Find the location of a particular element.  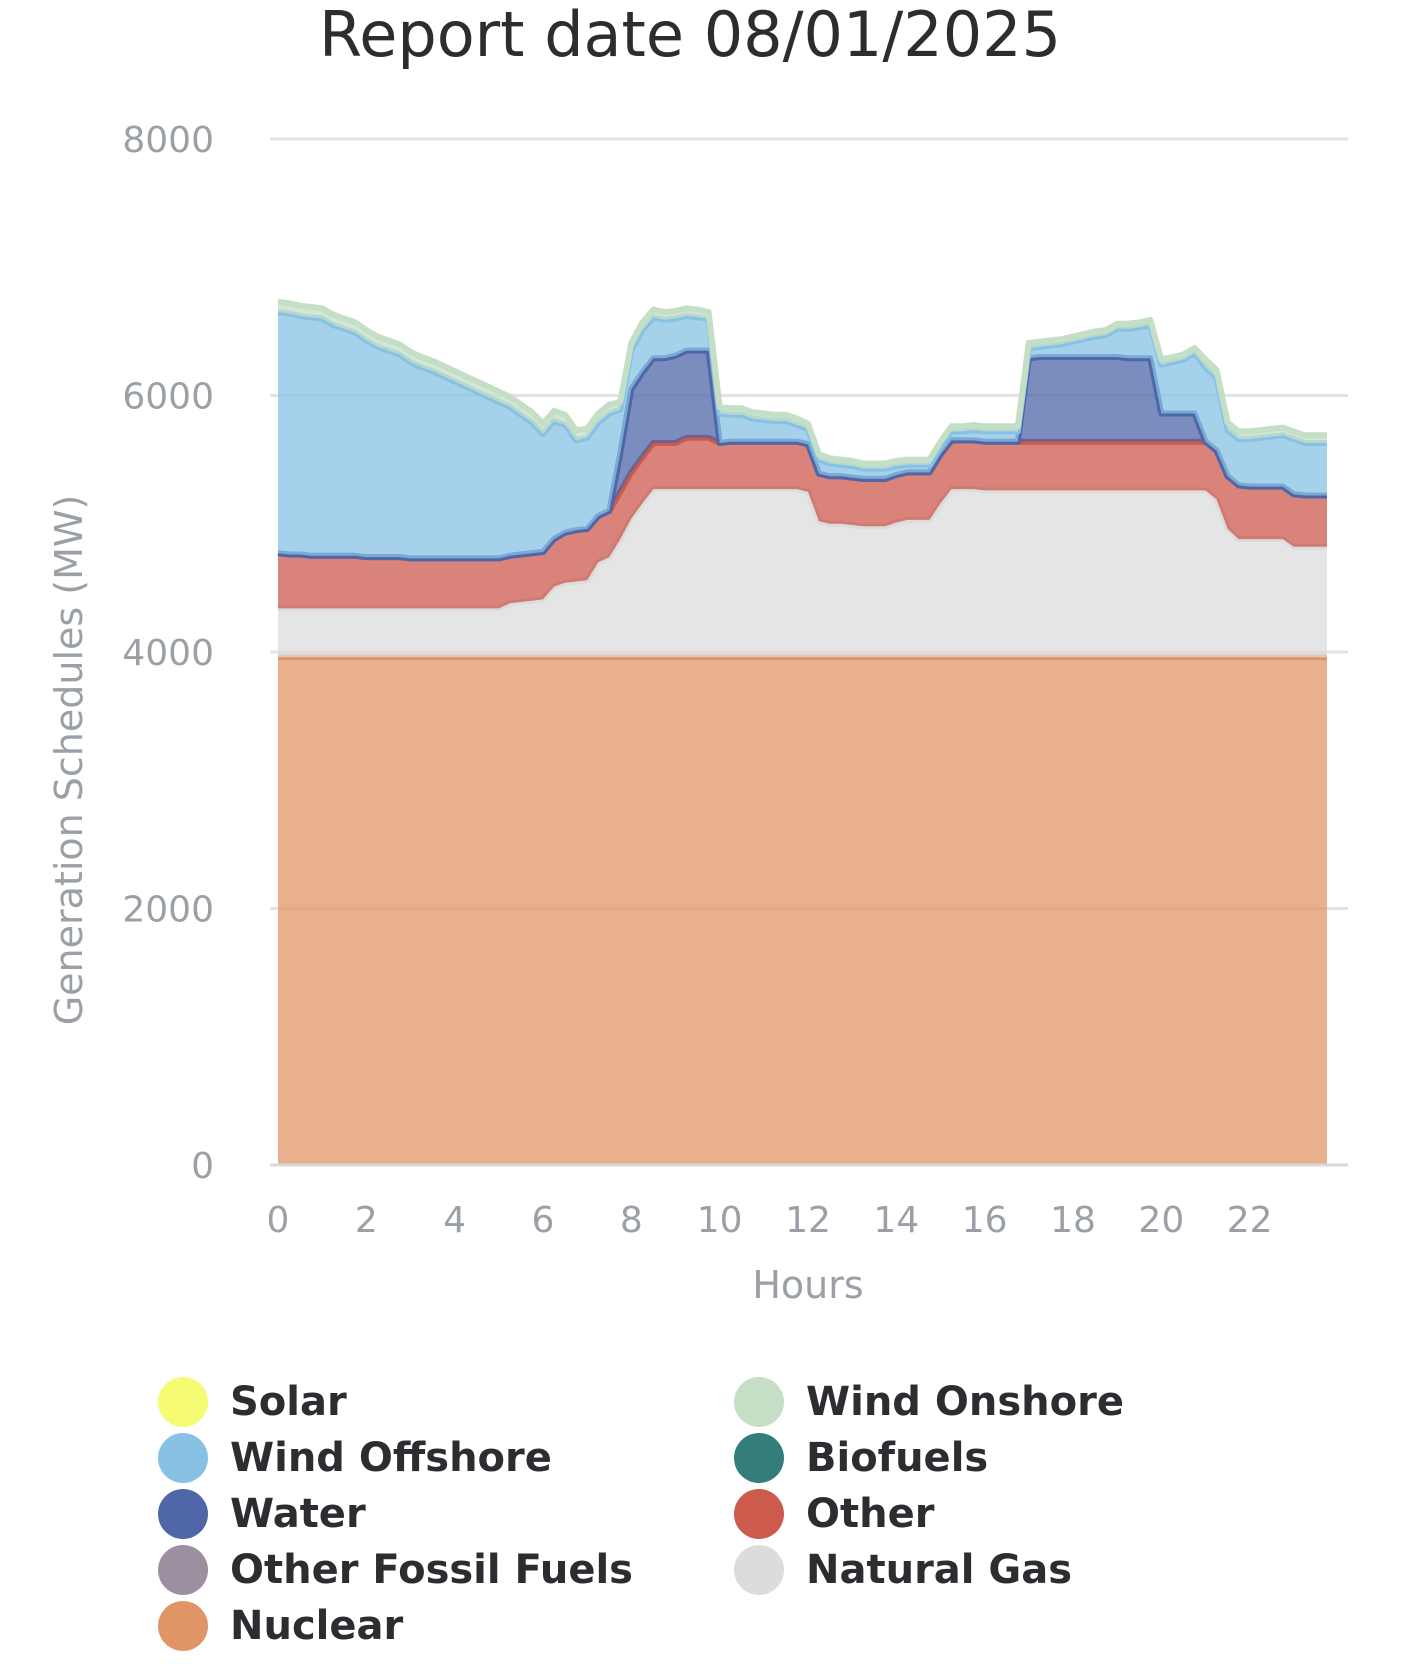

area-natural-gas is located at coordinates (802, 573).